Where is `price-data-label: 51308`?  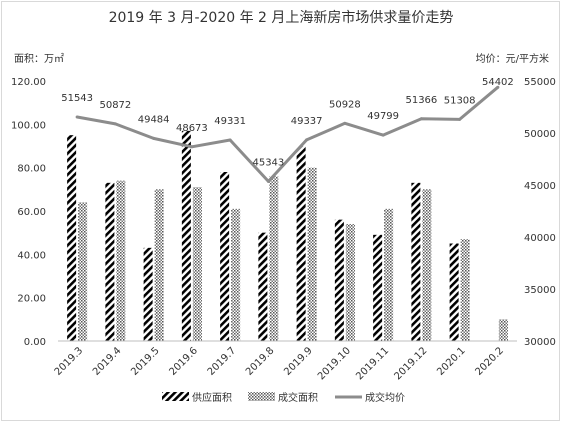
price-data-label: 51308 is located at coordinates (460, 100).